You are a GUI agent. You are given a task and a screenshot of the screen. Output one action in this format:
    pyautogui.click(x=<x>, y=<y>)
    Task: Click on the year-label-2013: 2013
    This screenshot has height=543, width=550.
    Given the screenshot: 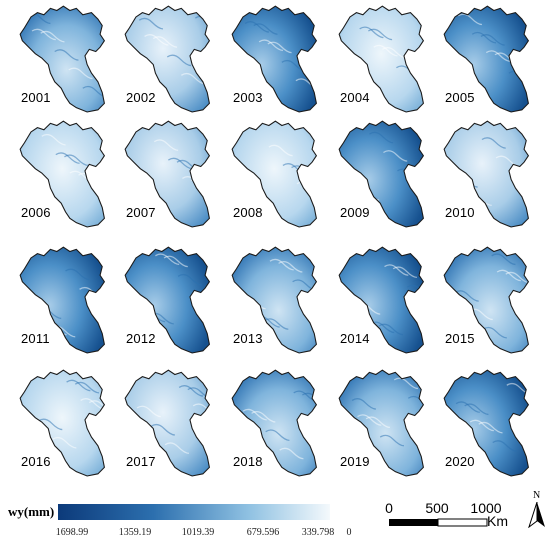 What is the action you would take?
    pyautogui.click(x=248, y=338)
    